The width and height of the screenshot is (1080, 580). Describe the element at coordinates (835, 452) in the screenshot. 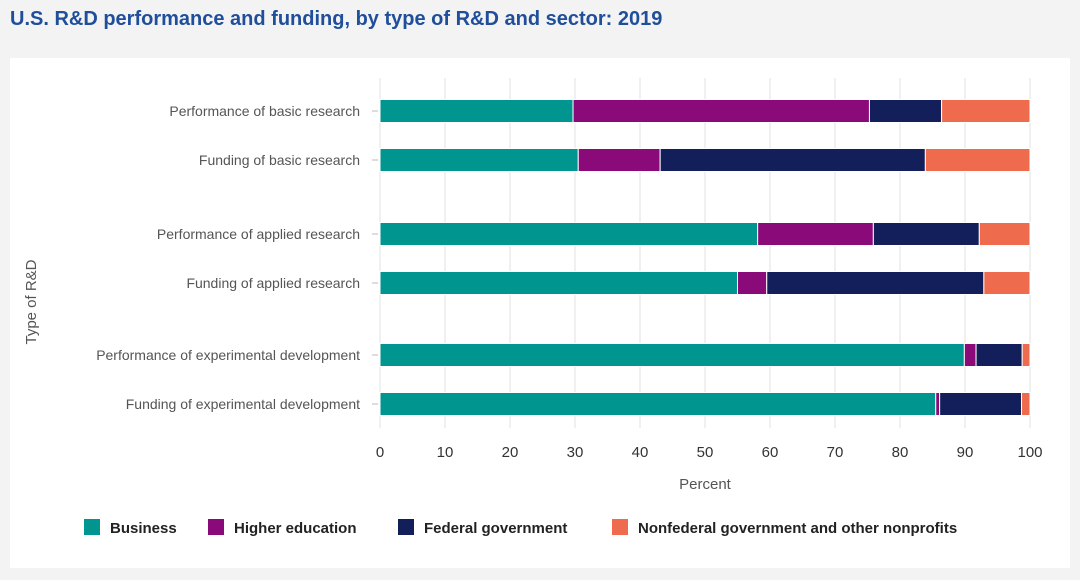

I see `x-tick-label: 70` at that location.